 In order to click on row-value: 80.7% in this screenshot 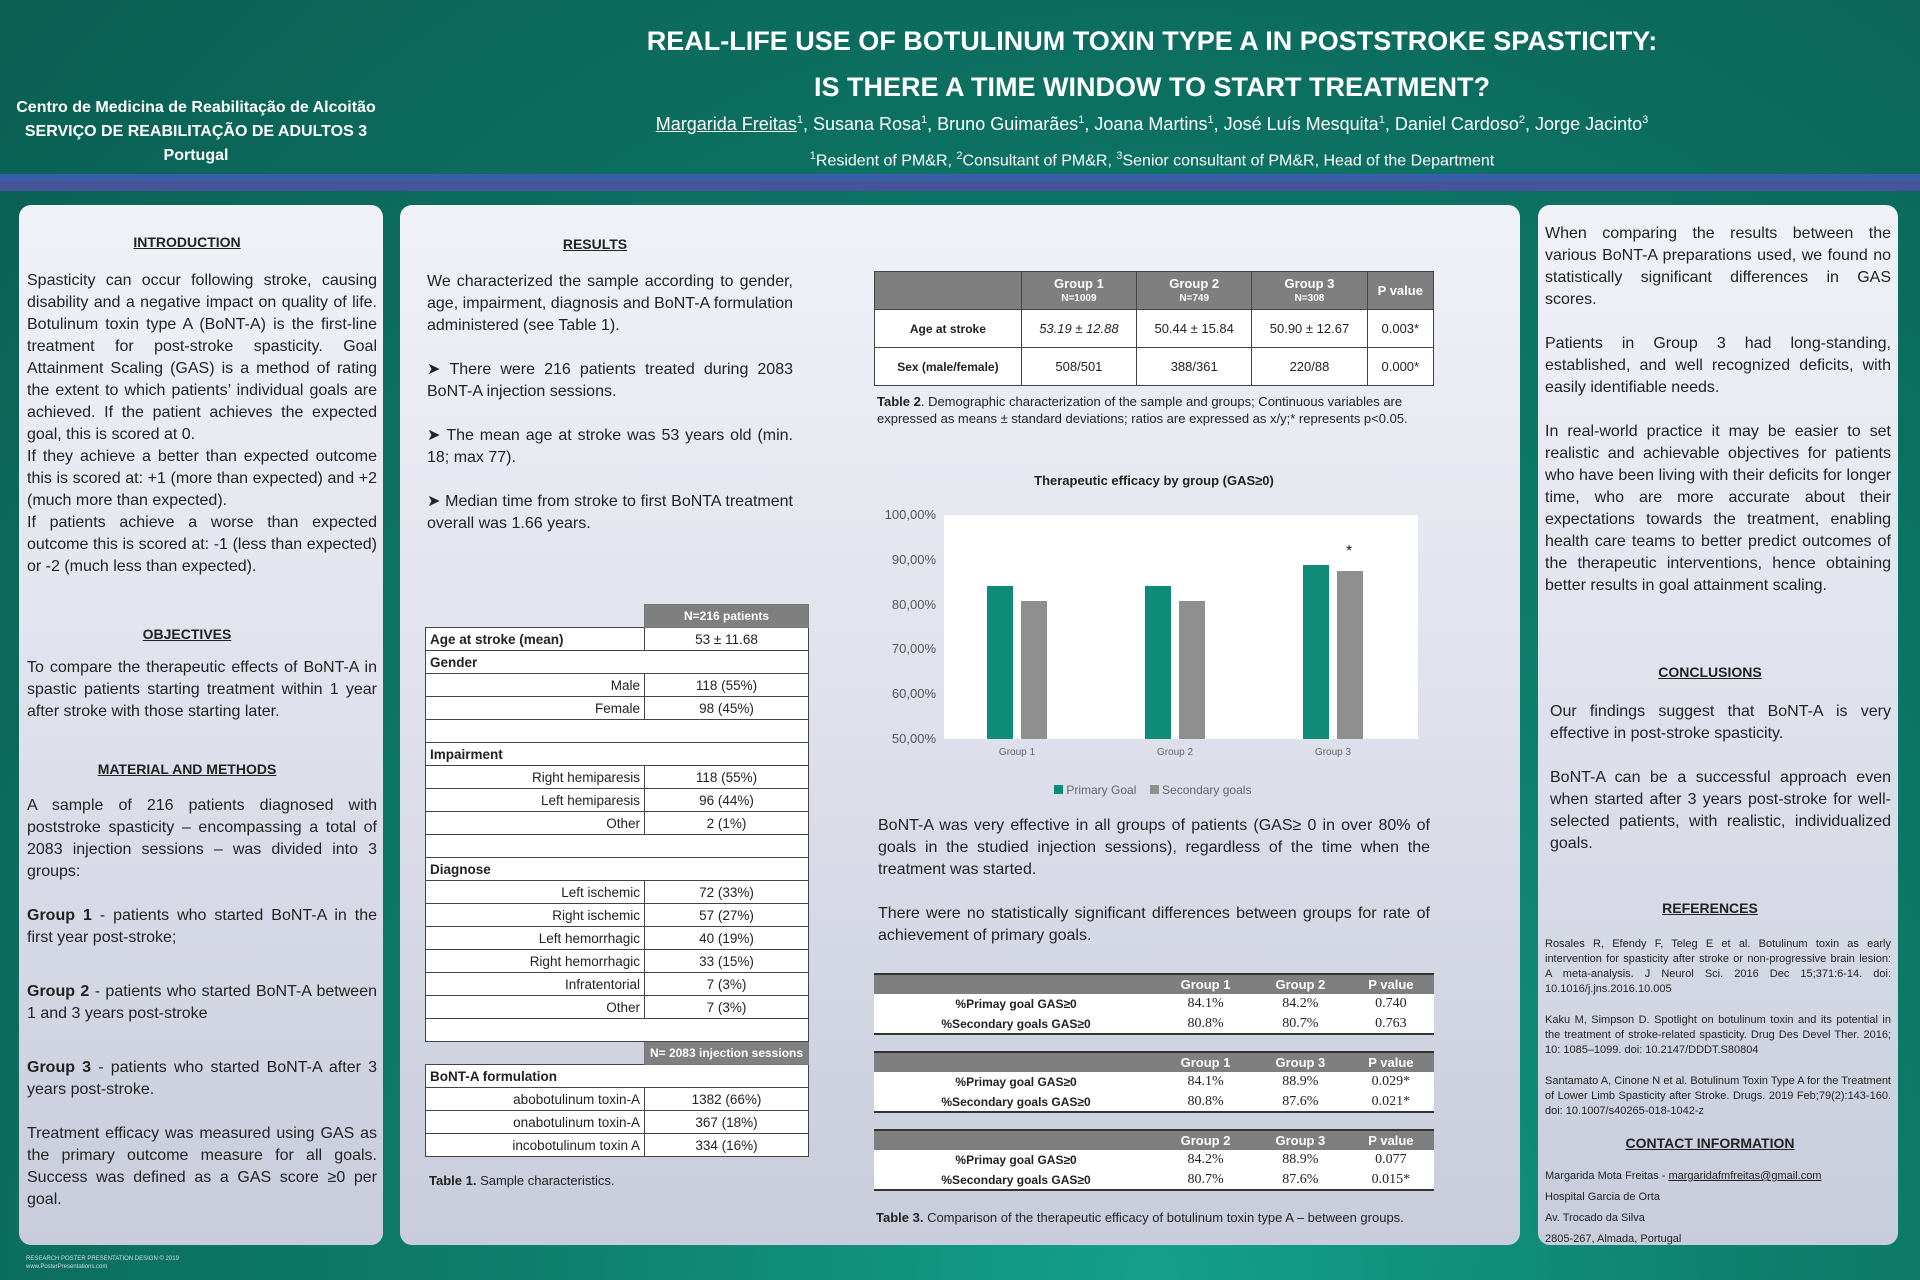, I will do `click(1300, 1024)`.